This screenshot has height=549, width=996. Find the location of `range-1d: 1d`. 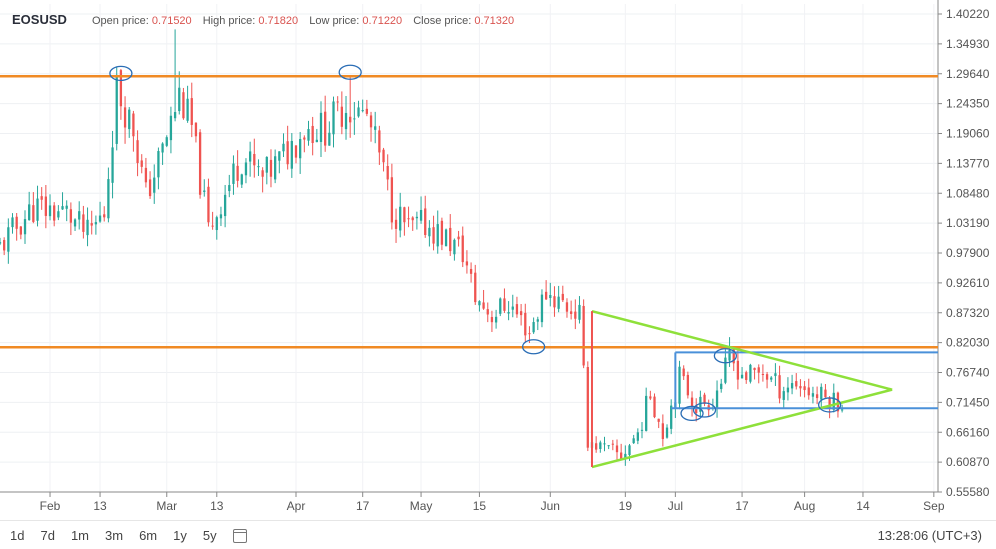

range-1d: 1d is located at coordinates (17, 535).